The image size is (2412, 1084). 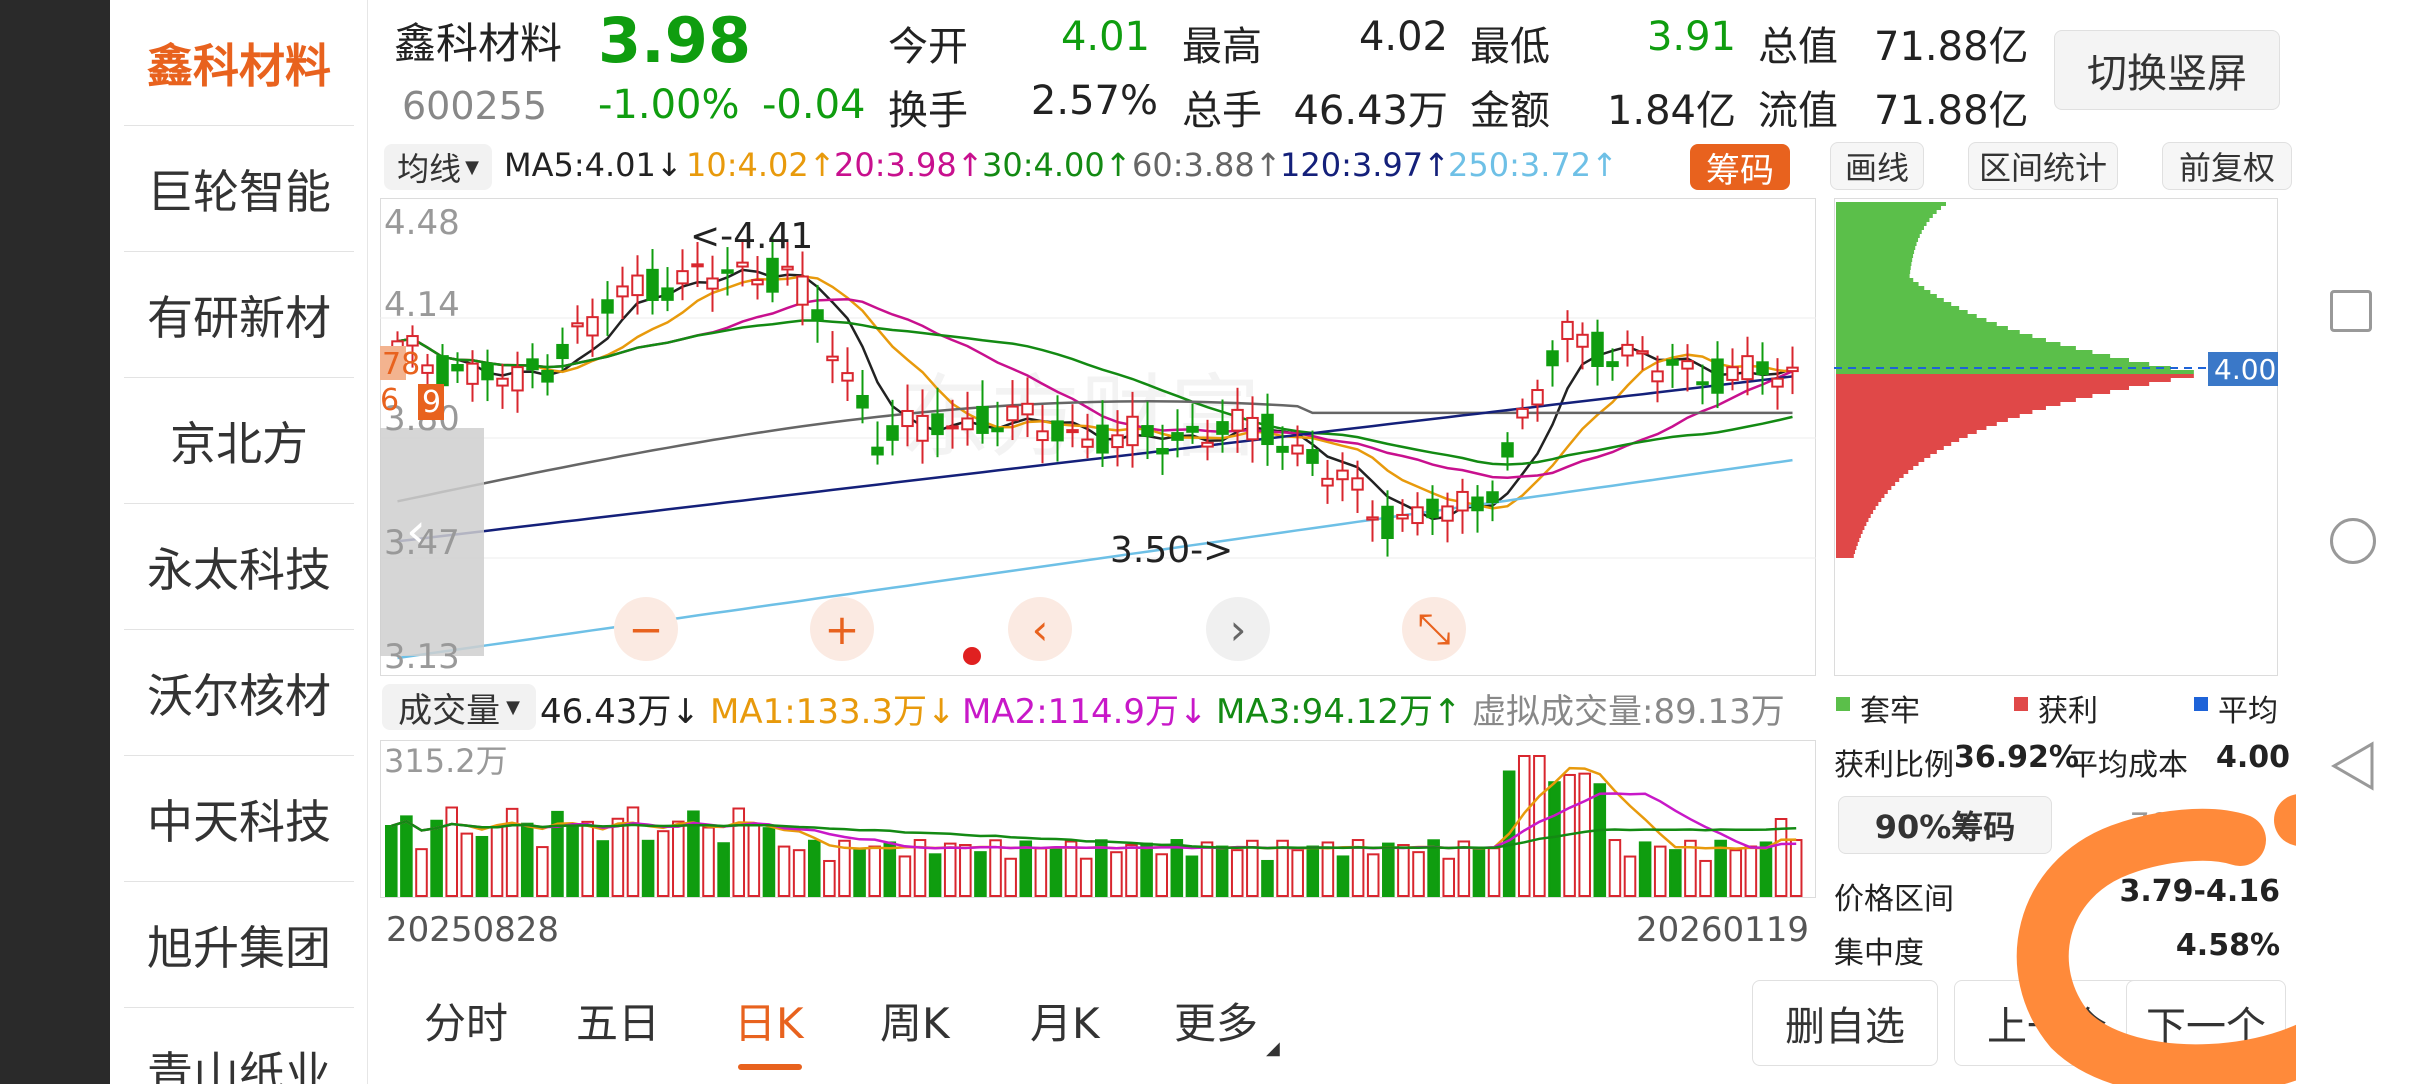 What do you see at coordinates (1065, 1023) in the screenshot?
I see `tab-monthly-k: 月K` at bounding box center [1065, 1023].